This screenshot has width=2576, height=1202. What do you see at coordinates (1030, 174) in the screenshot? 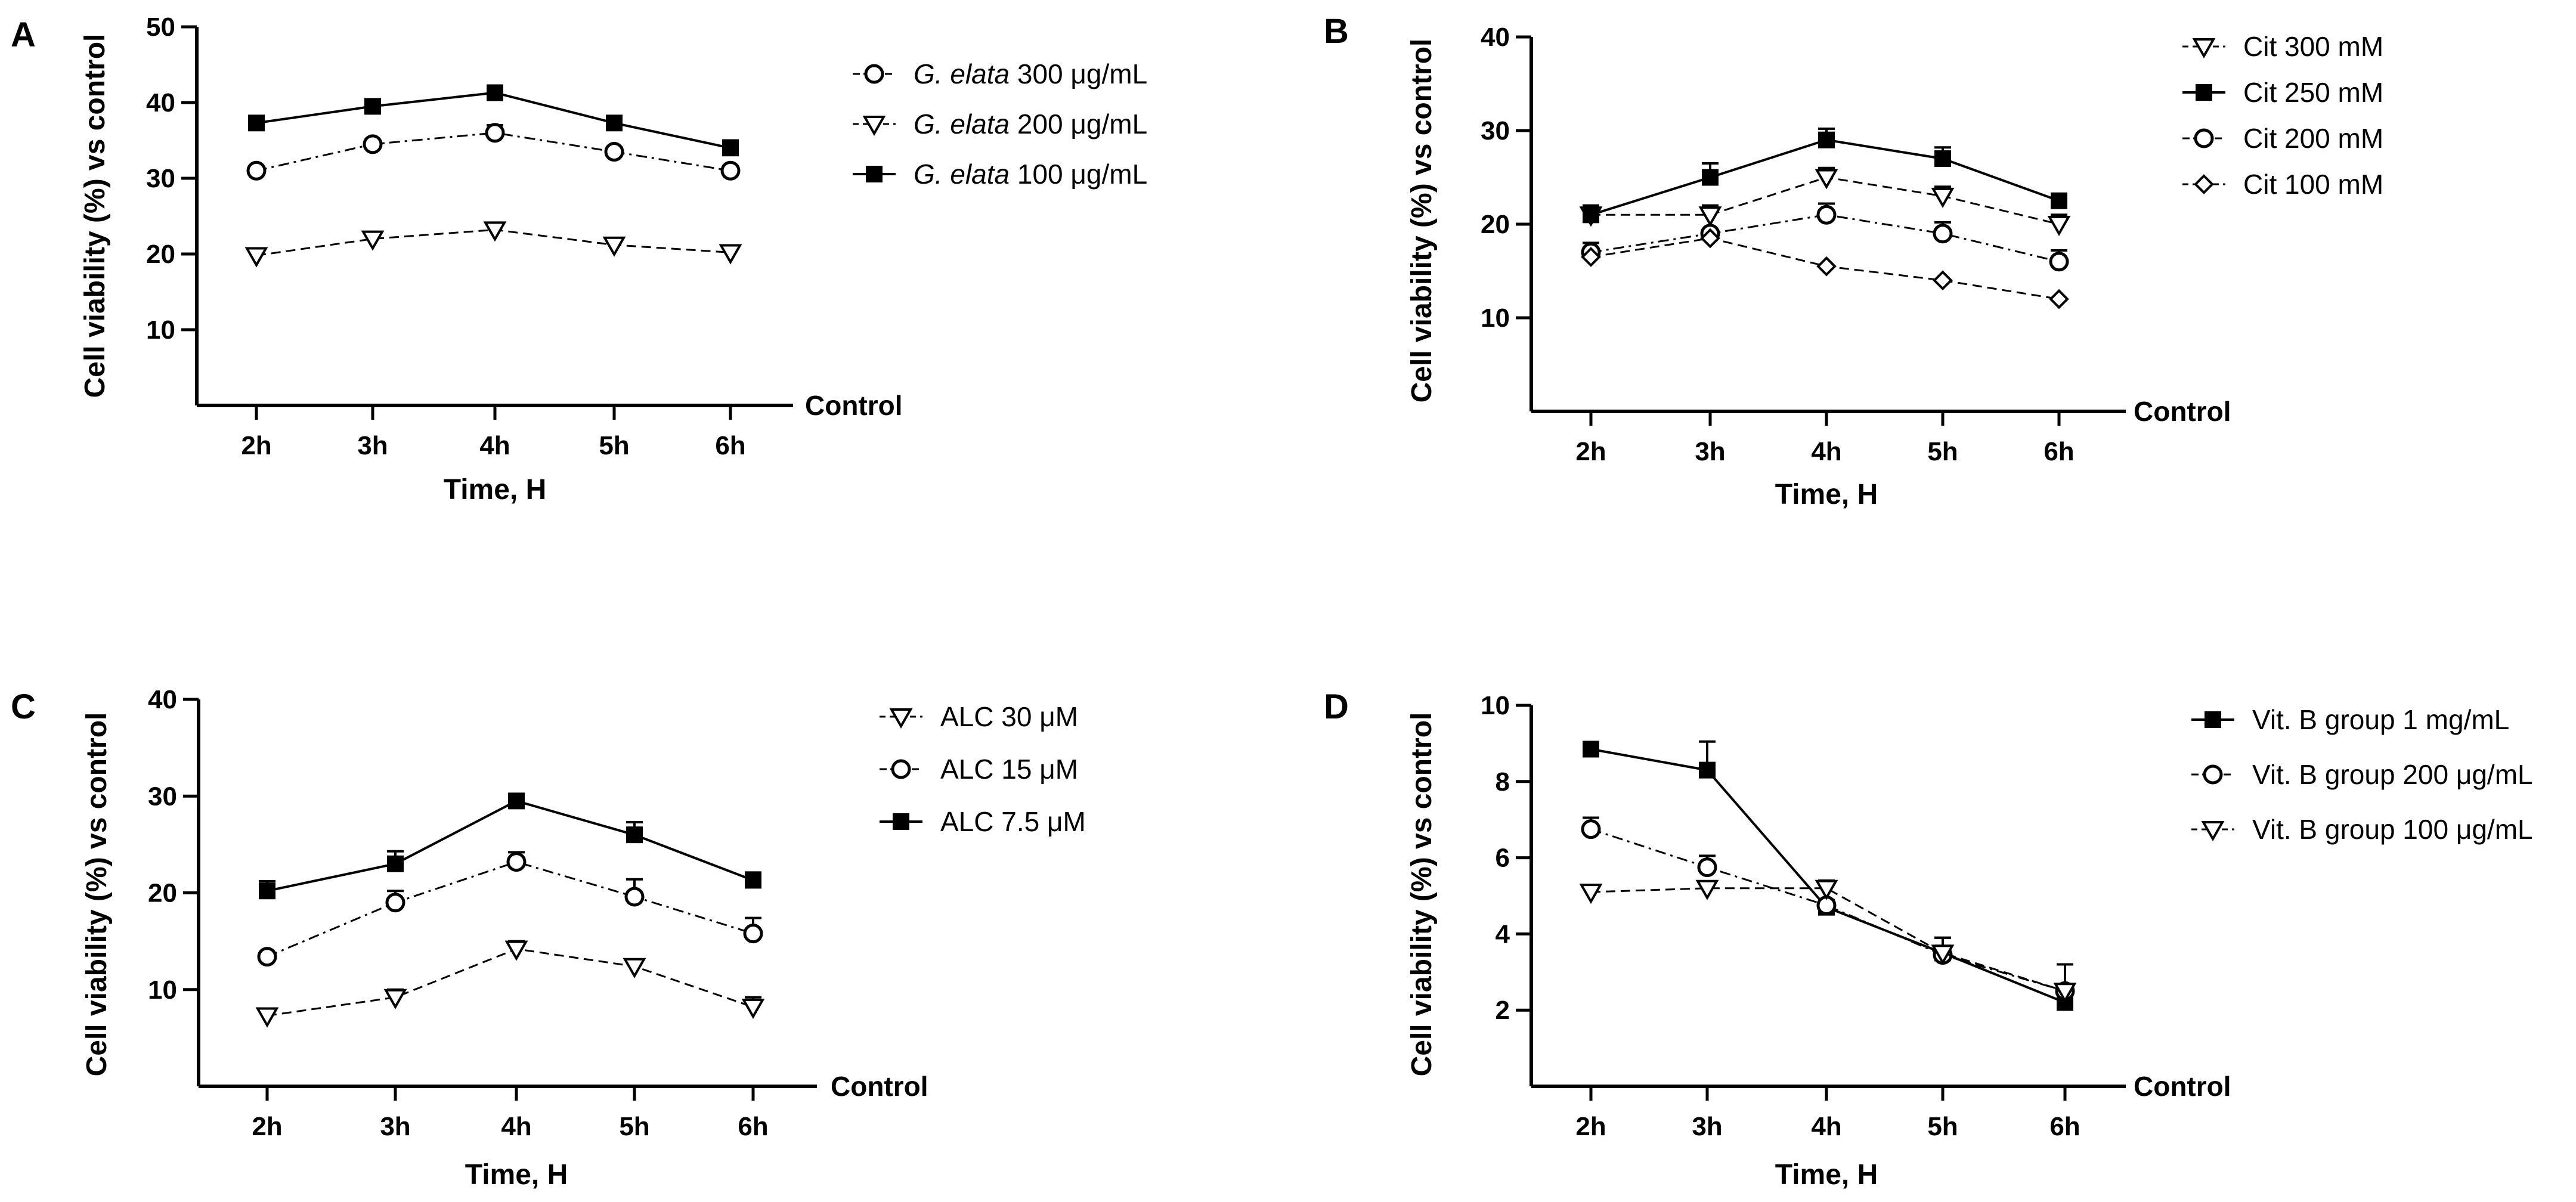
I see `legend-label: G. elata 100 μg/mL` at bounding box center [1030, 174].